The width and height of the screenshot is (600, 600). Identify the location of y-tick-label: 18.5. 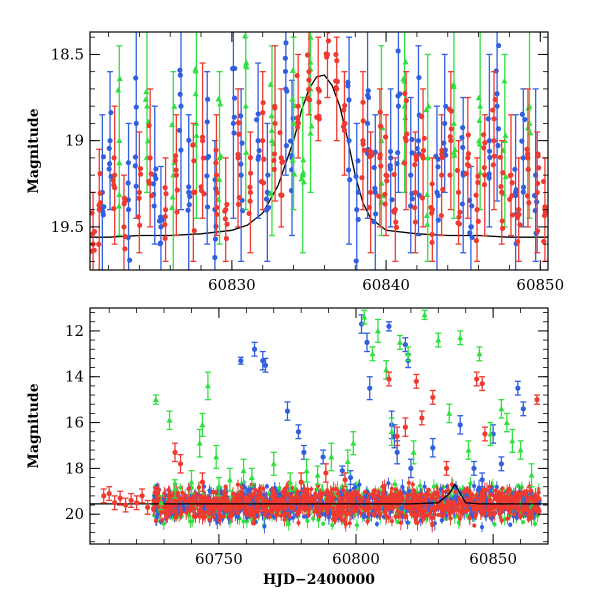
(67, 54).